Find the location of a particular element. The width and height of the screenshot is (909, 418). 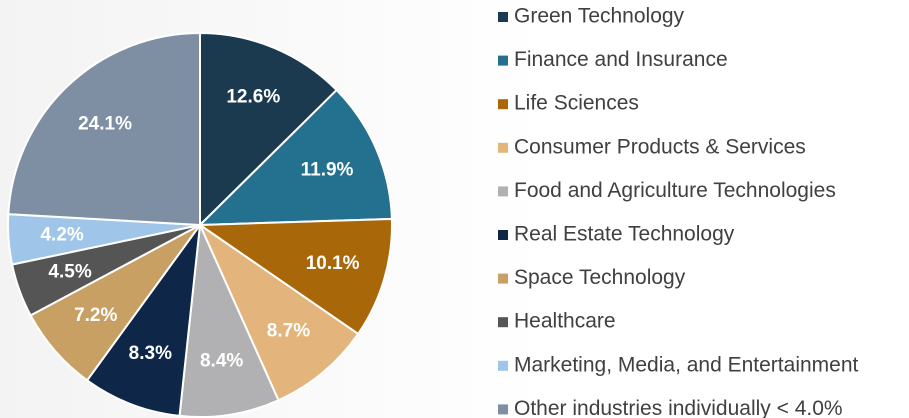

legend-label: Life Sciences is located at coordinates (576, 103).